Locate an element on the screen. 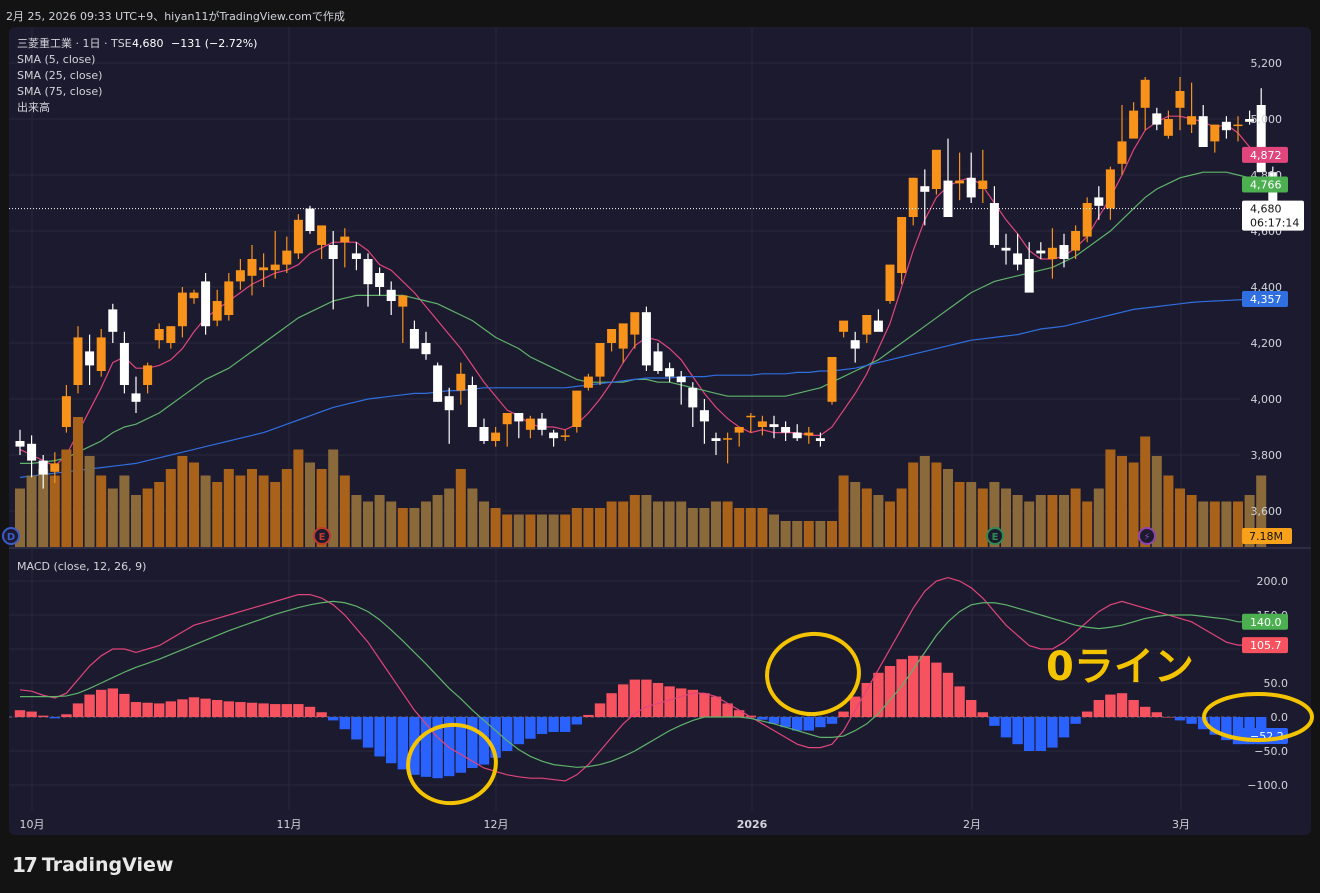  volume-tag-box is located at coordinates (1267, 536).